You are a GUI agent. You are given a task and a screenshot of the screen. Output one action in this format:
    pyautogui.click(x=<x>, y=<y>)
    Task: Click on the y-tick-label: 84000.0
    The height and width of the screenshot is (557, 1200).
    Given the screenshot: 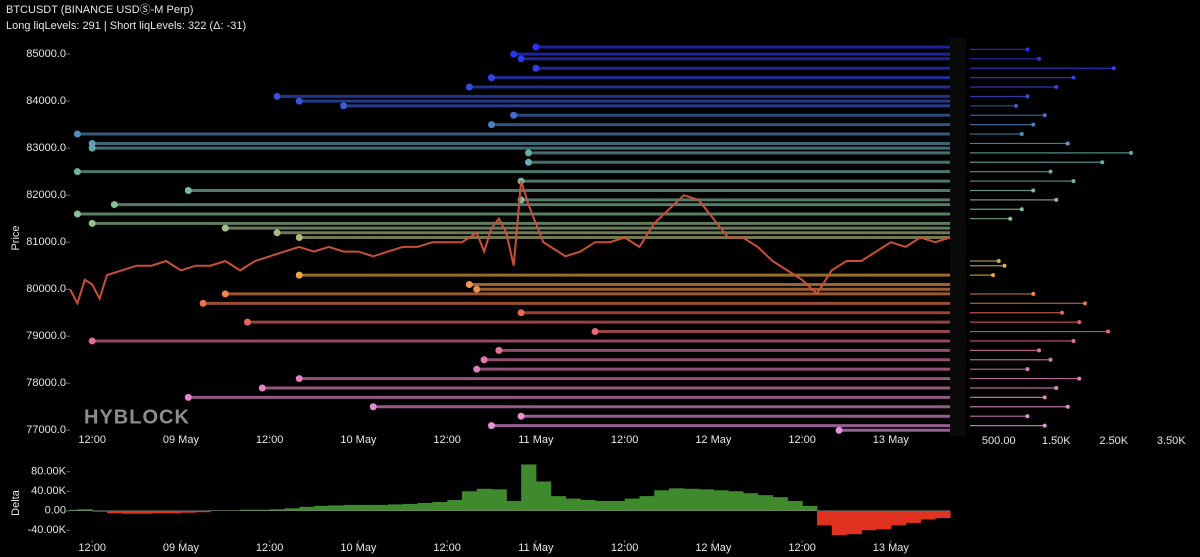 What is the action you would take?
    pyautogui.click(x=46, y=101)
    